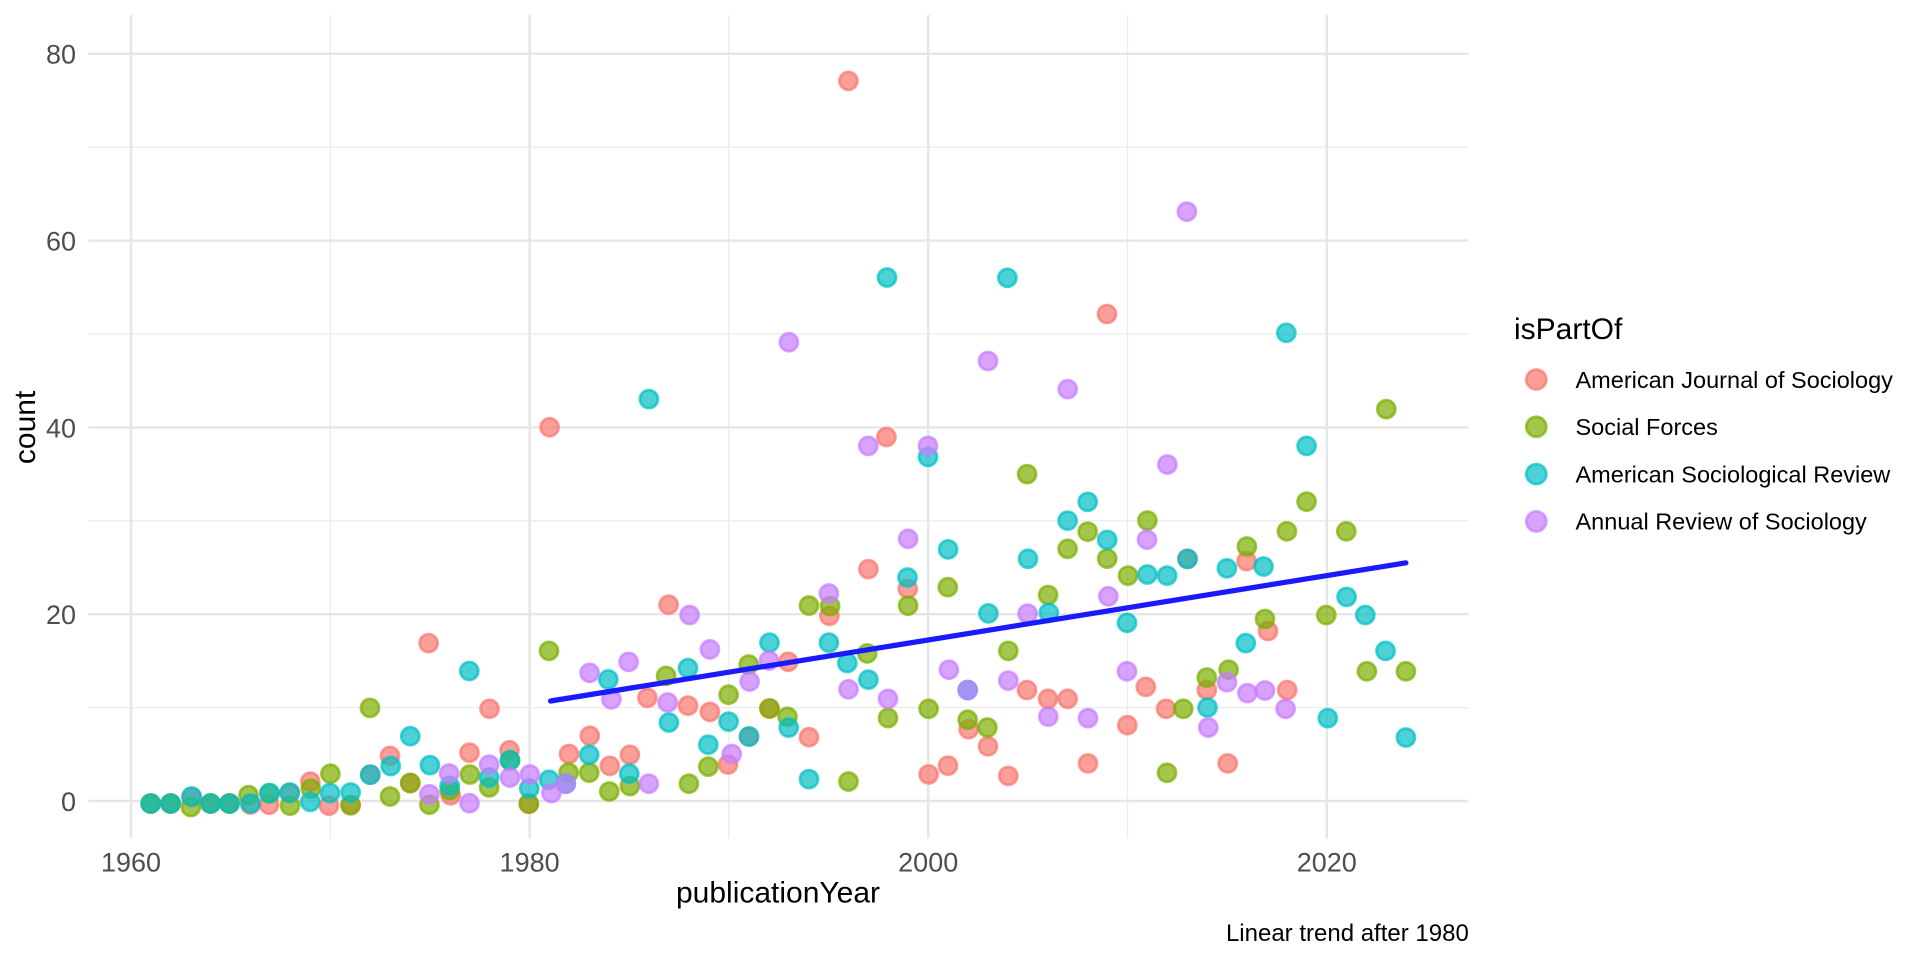 The height and width of the screenshot is (960, 1920). What do you see at coordinates (1347, 933) in the screenshot?
I see `svg-text: Linear trend after 1980` at bounding box center [1347, 933].